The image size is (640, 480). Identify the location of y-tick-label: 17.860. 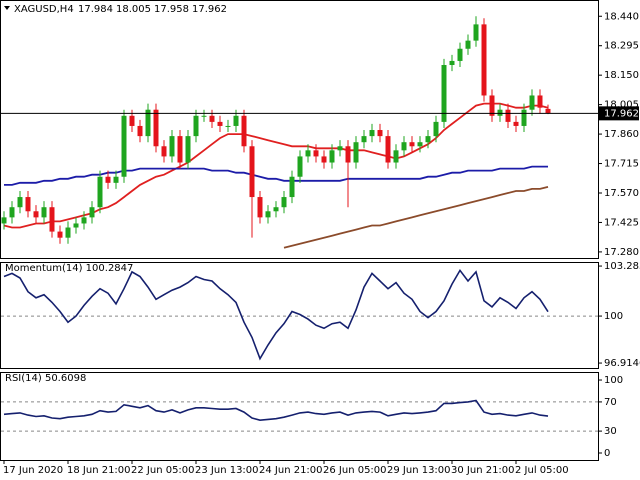
(621, 134).